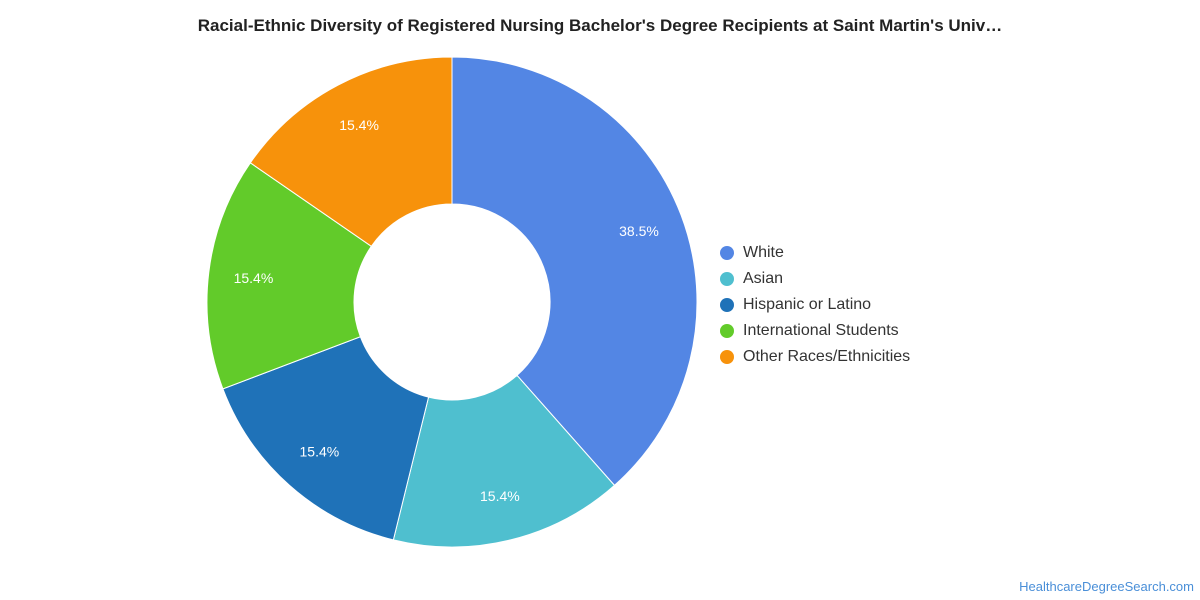 This screenshot has height=600, width=1200. I want to click on slice-asian, so click(504, 461).